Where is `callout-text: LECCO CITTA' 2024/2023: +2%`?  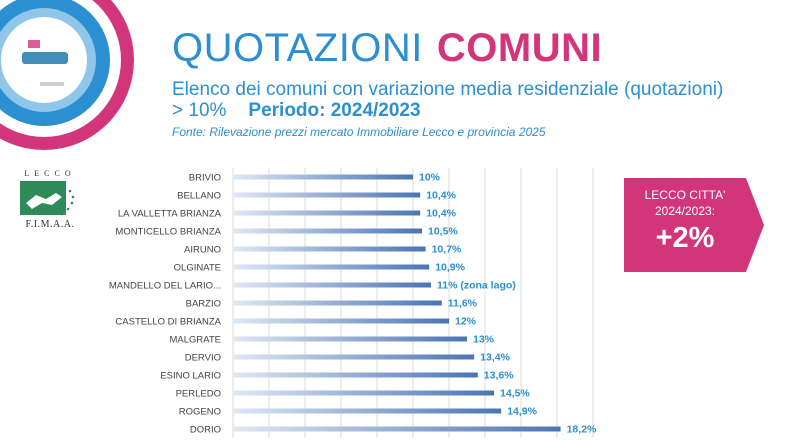
callout-text: LECCO CITTA' 2024/2023: +2% is located at coordinates (685, 221).